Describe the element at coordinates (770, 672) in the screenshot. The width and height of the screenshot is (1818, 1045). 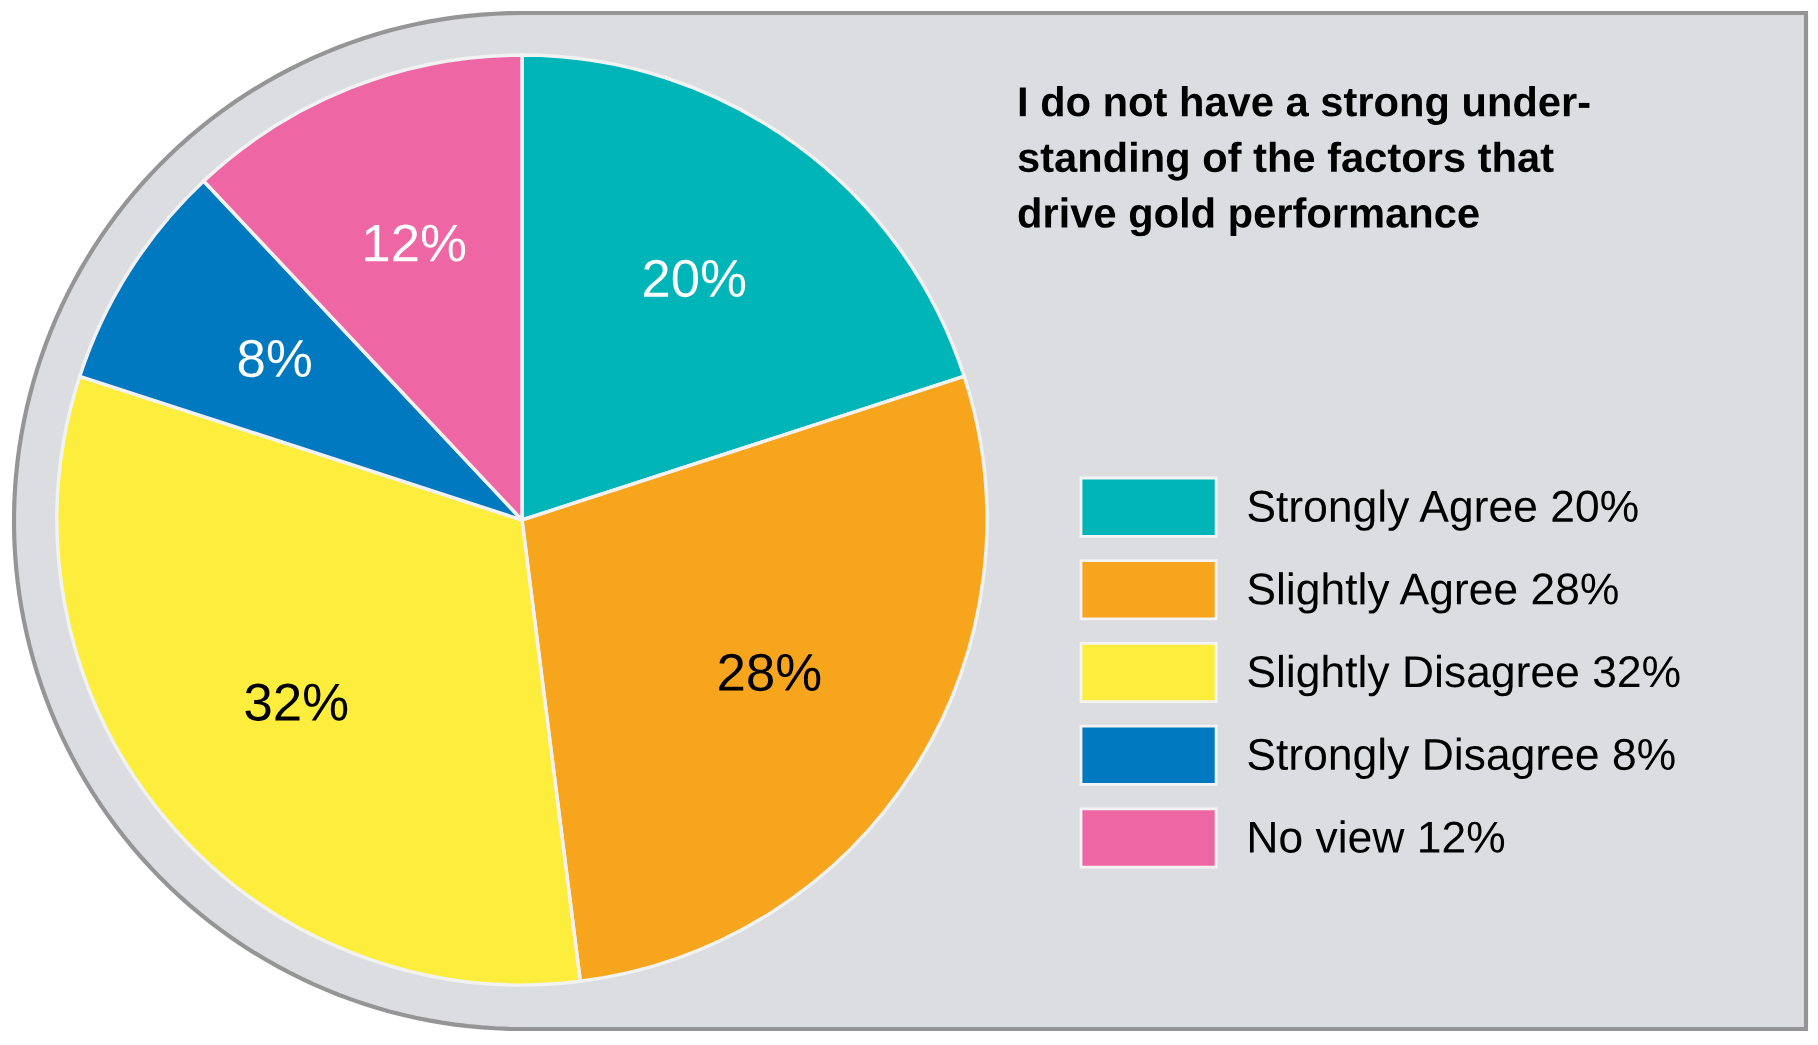
I see `data-label: 28%` at that location.